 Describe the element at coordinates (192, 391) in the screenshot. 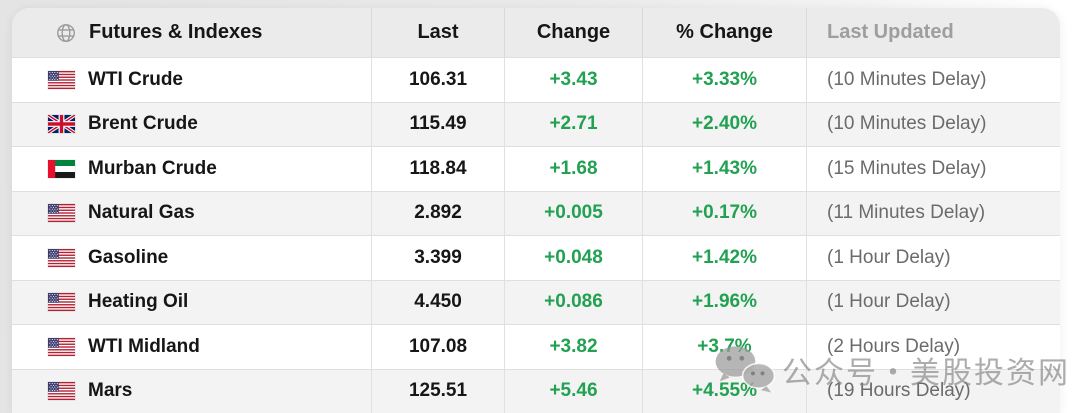

I see `instrument-cell: Mars` at that location.